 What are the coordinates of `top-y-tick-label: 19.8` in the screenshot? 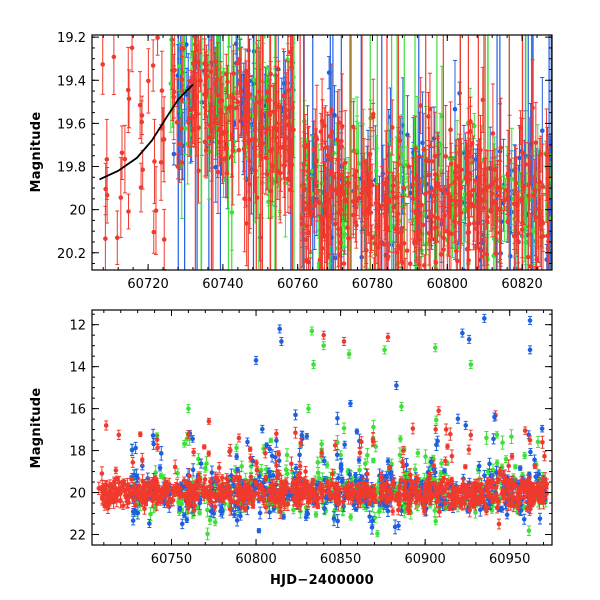 It's located at (71, 168).